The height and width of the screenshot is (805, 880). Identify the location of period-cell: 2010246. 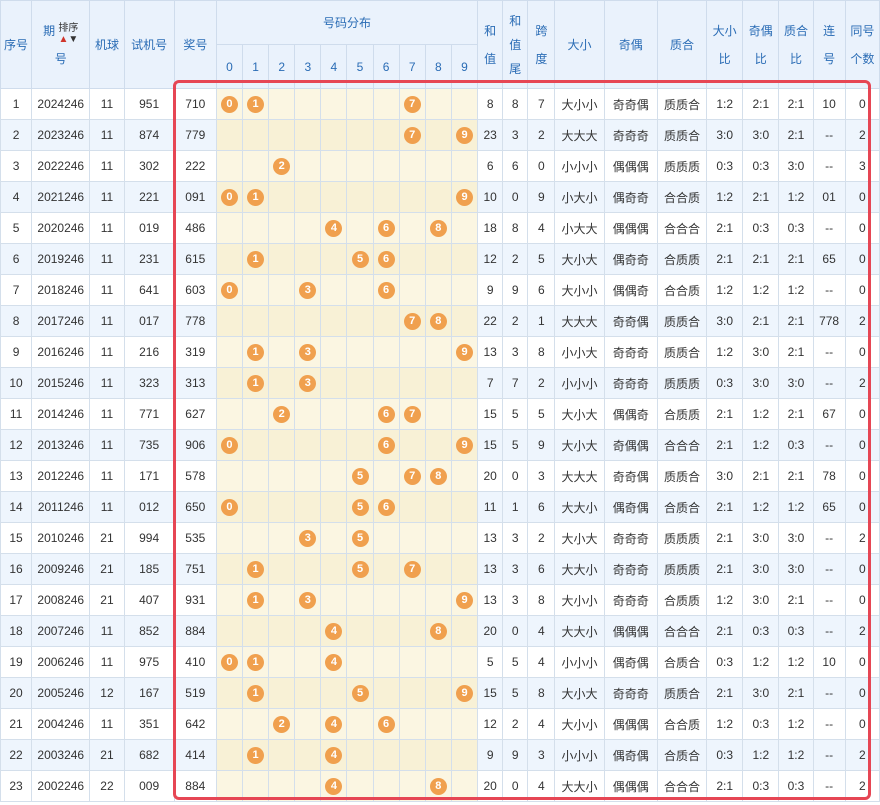
(61, 538).